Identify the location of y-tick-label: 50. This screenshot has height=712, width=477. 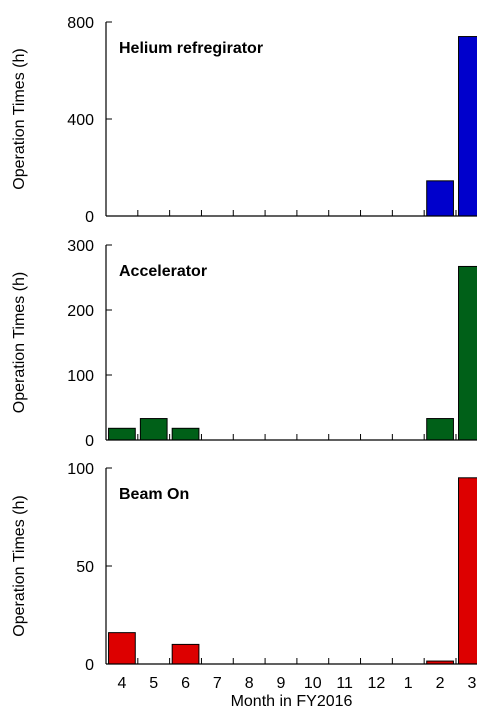
(85, 567).